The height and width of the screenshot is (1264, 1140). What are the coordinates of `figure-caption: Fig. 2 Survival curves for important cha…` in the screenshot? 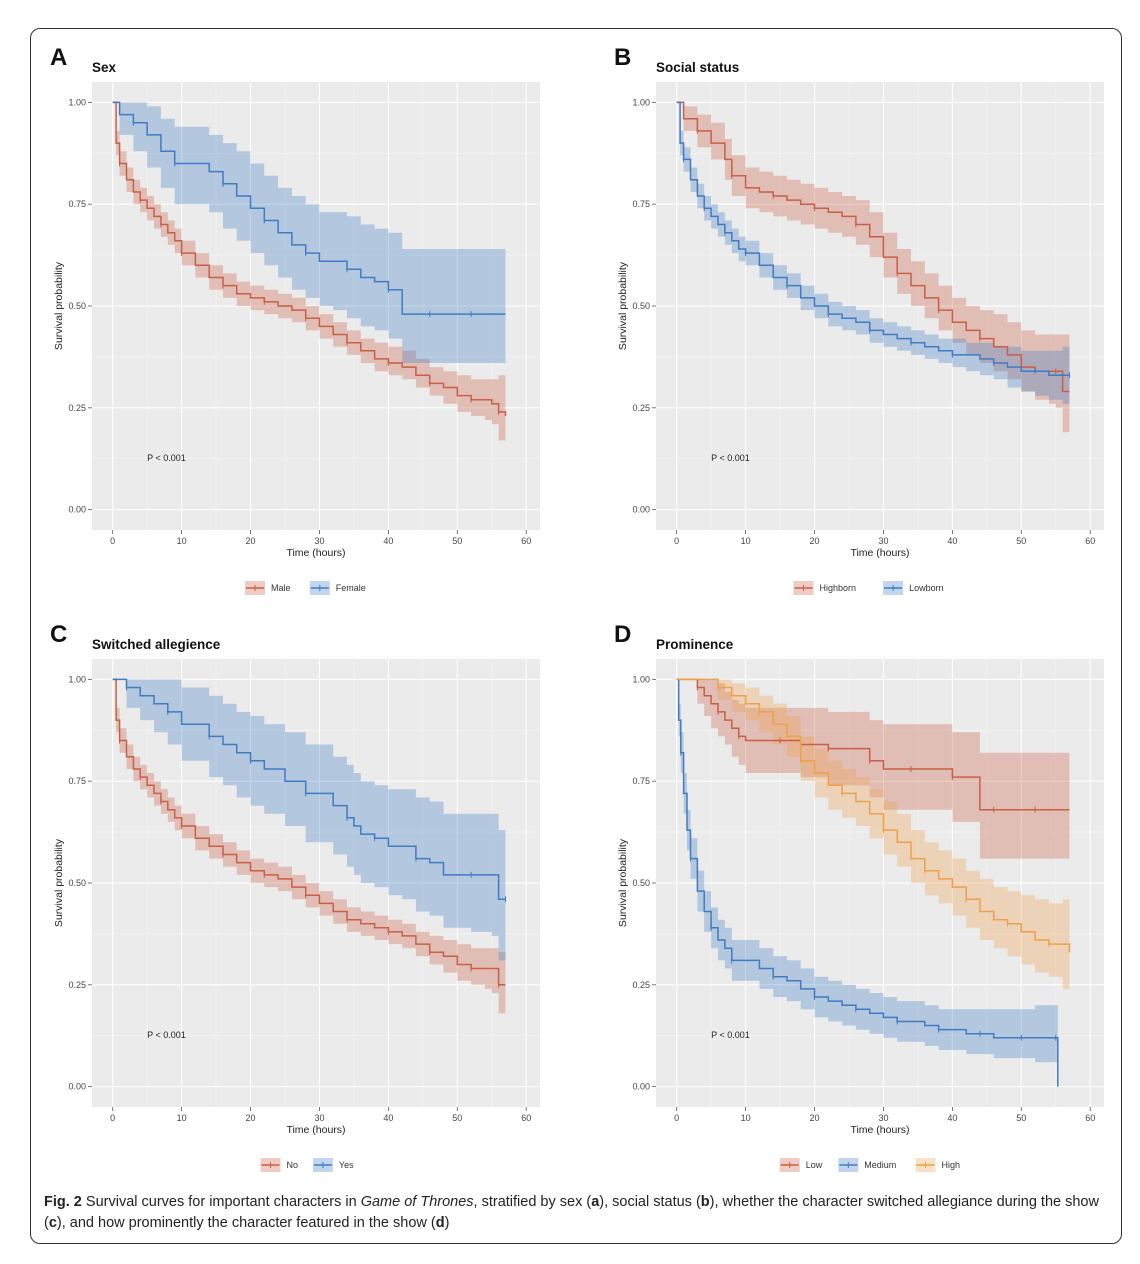 It's located at (579, 1213).